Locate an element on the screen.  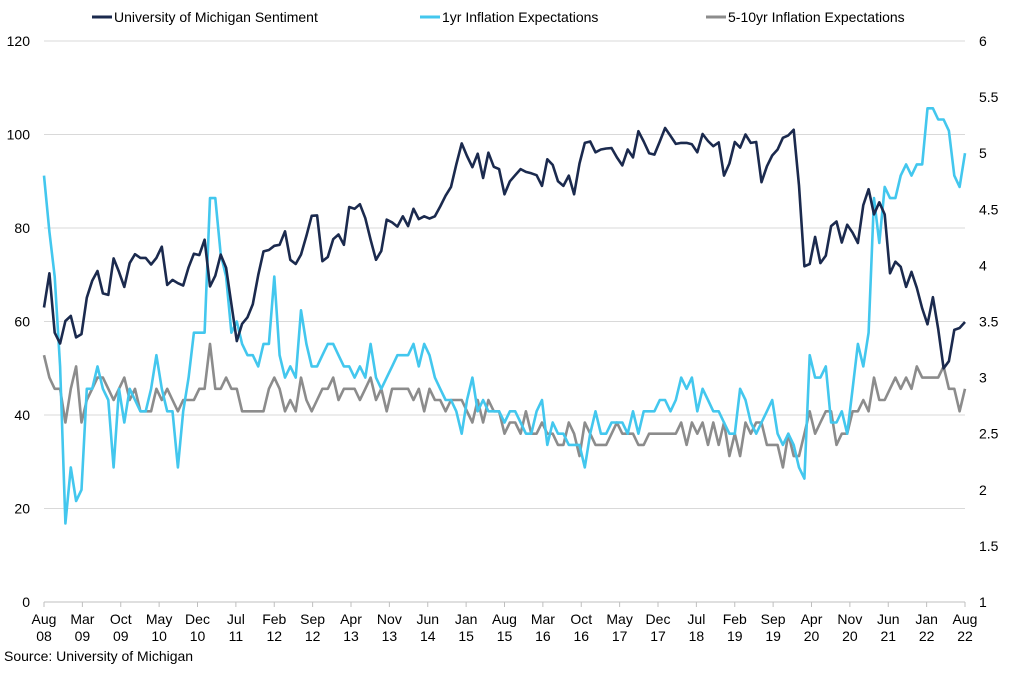
left-y-tick-label: 60 is located at coordinates (22, 322).